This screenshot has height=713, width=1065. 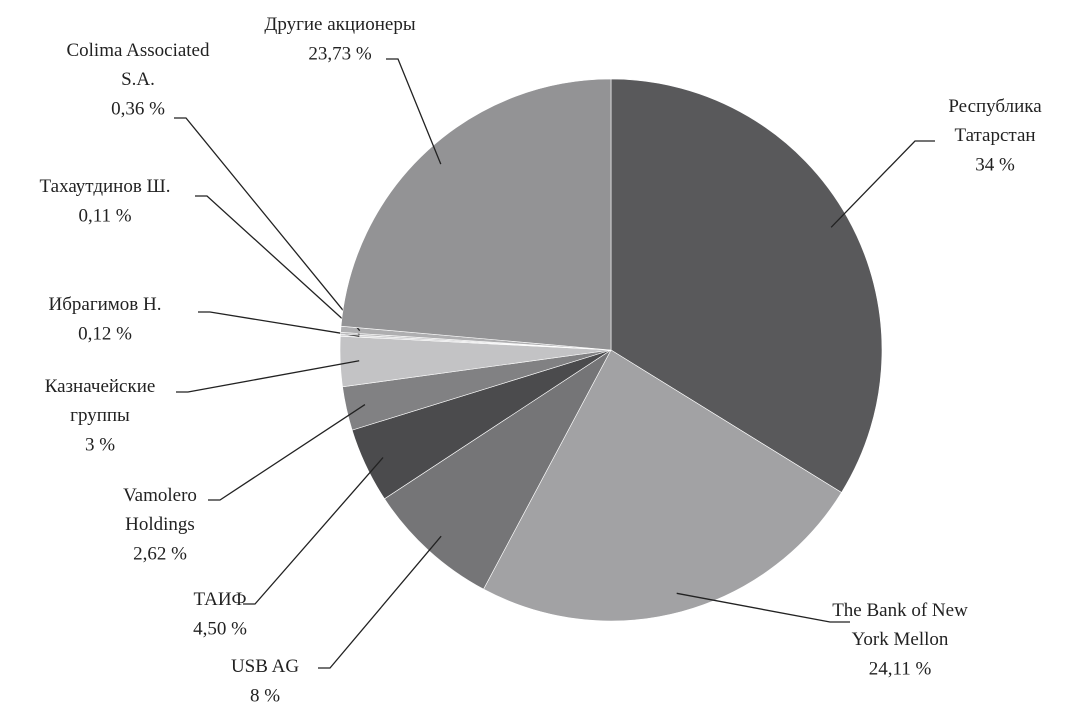 What do you see at coordinates (105, 333) in the screenshot?
I see `value-label: 0,12 %` at bounding box center [105, 333].